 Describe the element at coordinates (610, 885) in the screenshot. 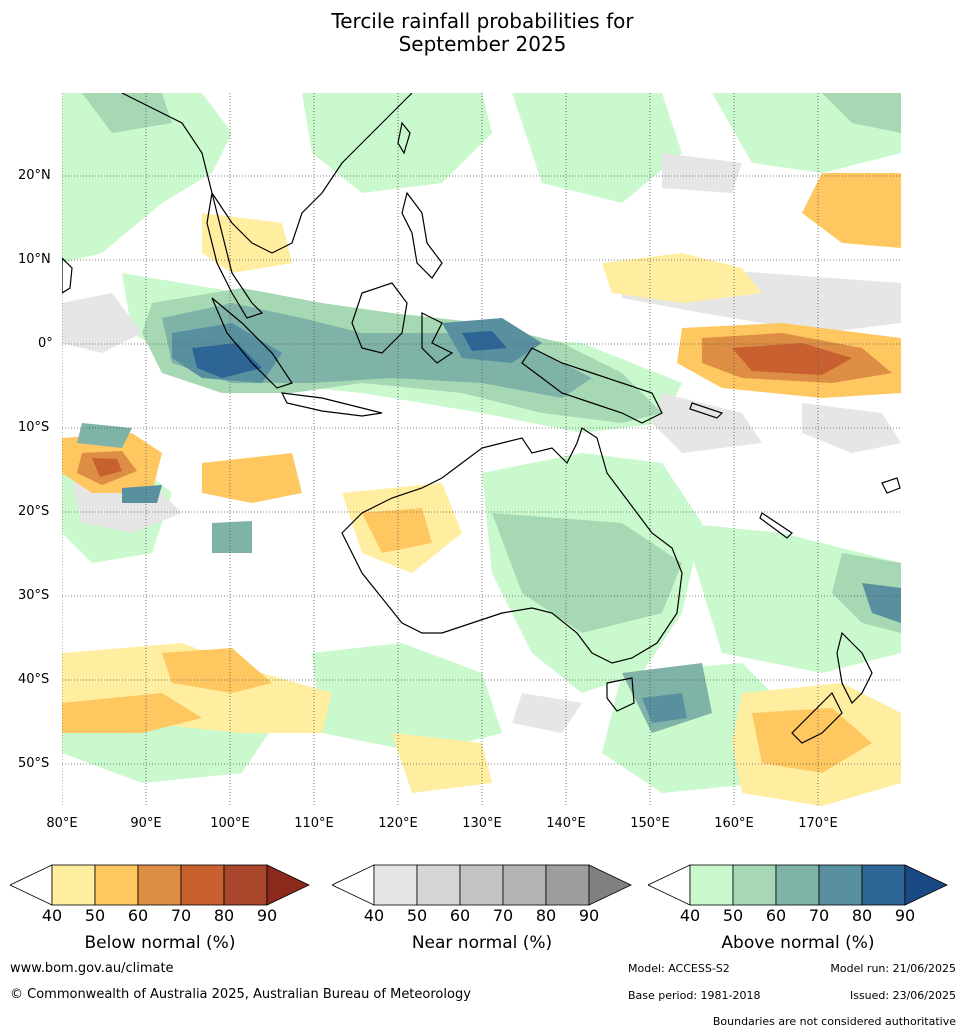

I see `colorbar-near-extend-high` at that location.